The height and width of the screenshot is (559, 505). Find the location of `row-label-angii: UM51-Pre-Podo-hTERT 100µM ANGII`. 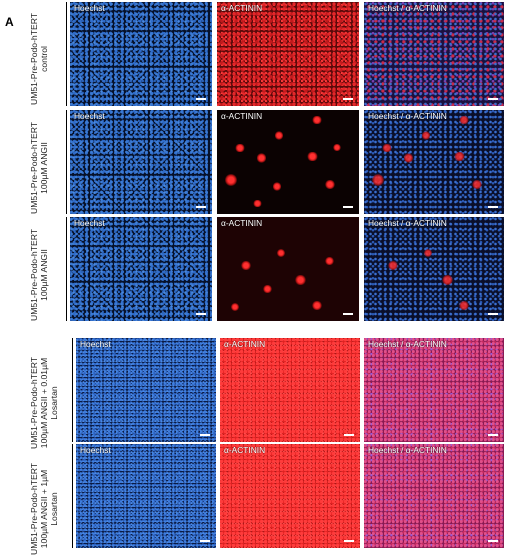

row-label-angii: UM51-Pre-Podo-hTERT 100µM ANGII is located at coordinates (39, 168).